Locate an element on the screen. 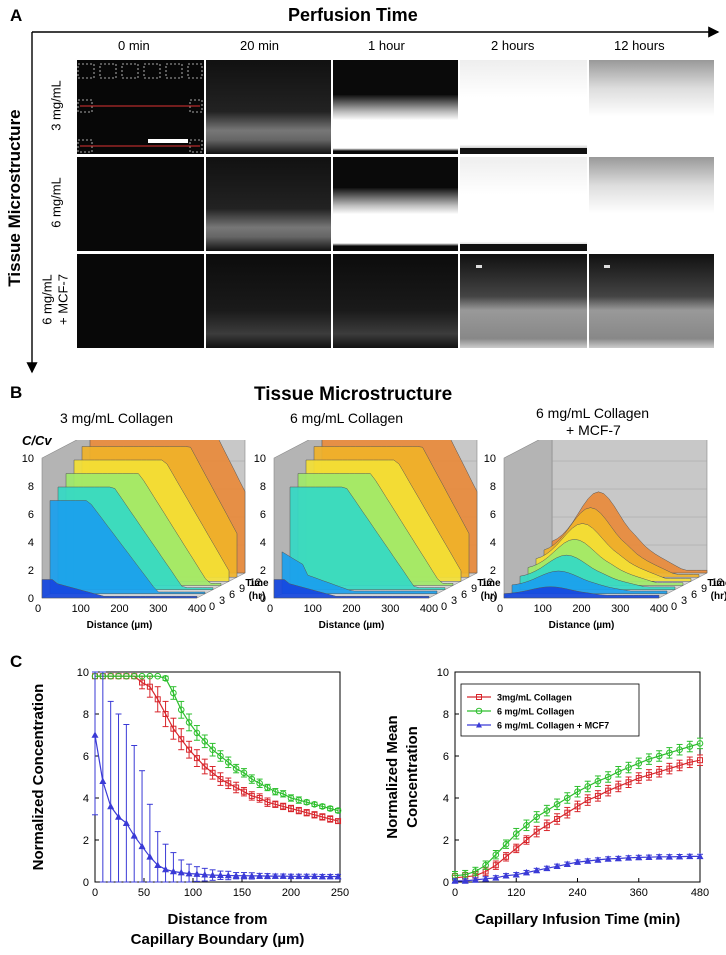 The width and height of the screenshot is (726, 955). tile-mcf7-12h is located at coordinates (651, 301).